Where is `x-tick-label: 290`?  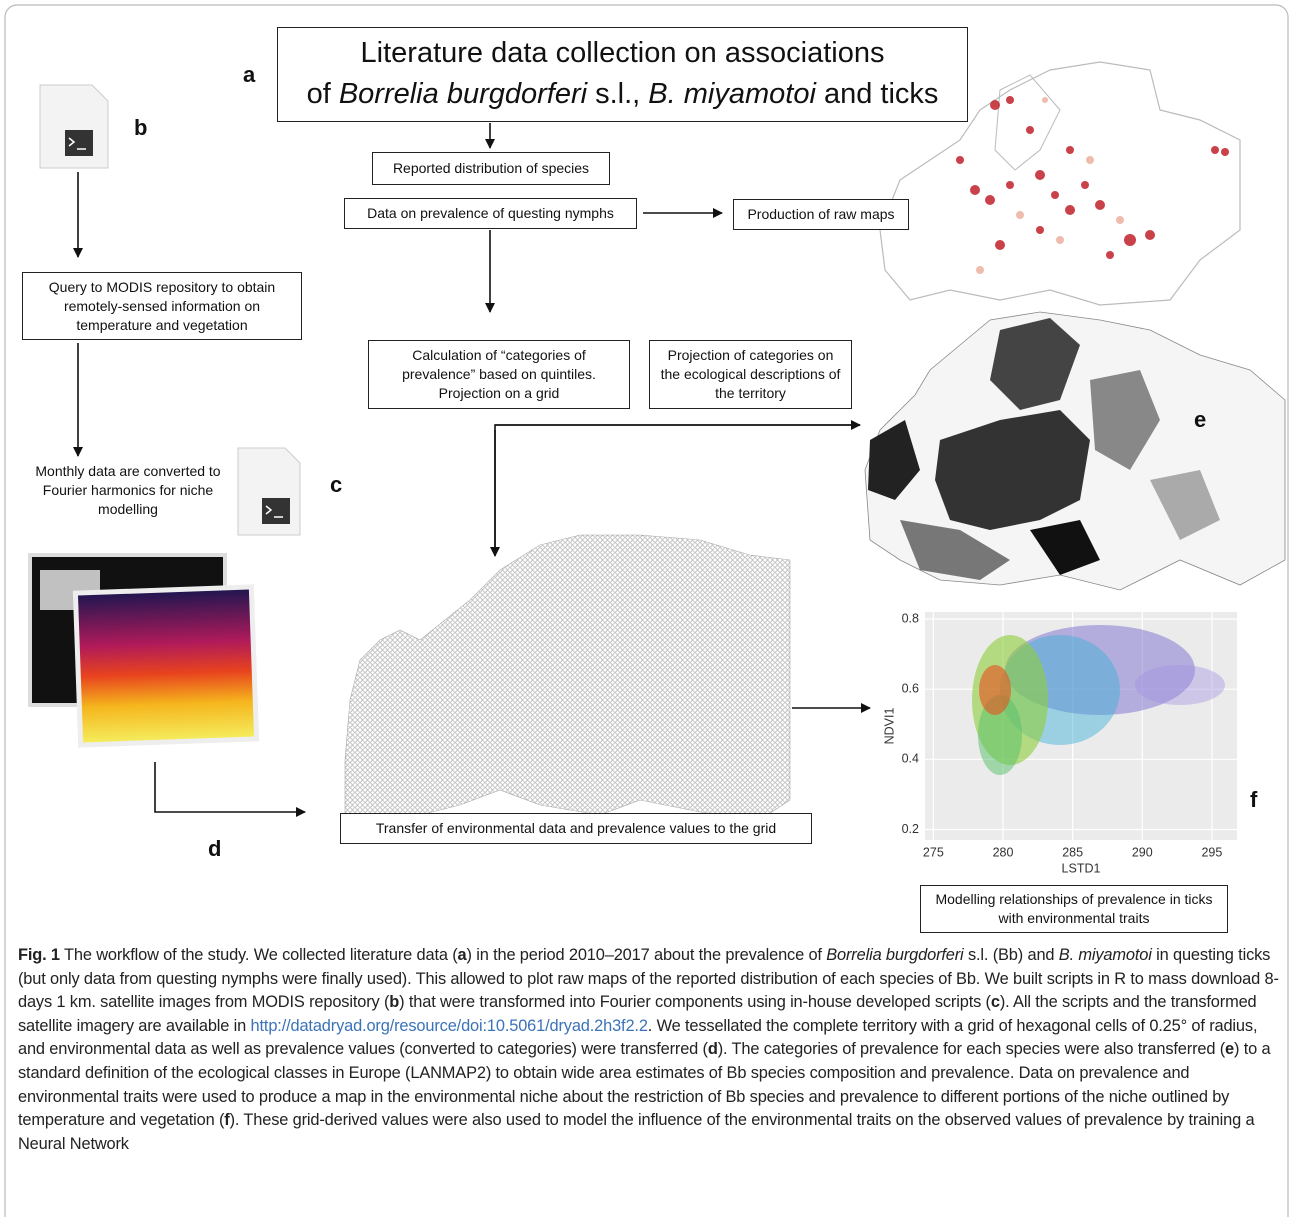
x-tick-label: 290 is located at coordinates (1142, 852).